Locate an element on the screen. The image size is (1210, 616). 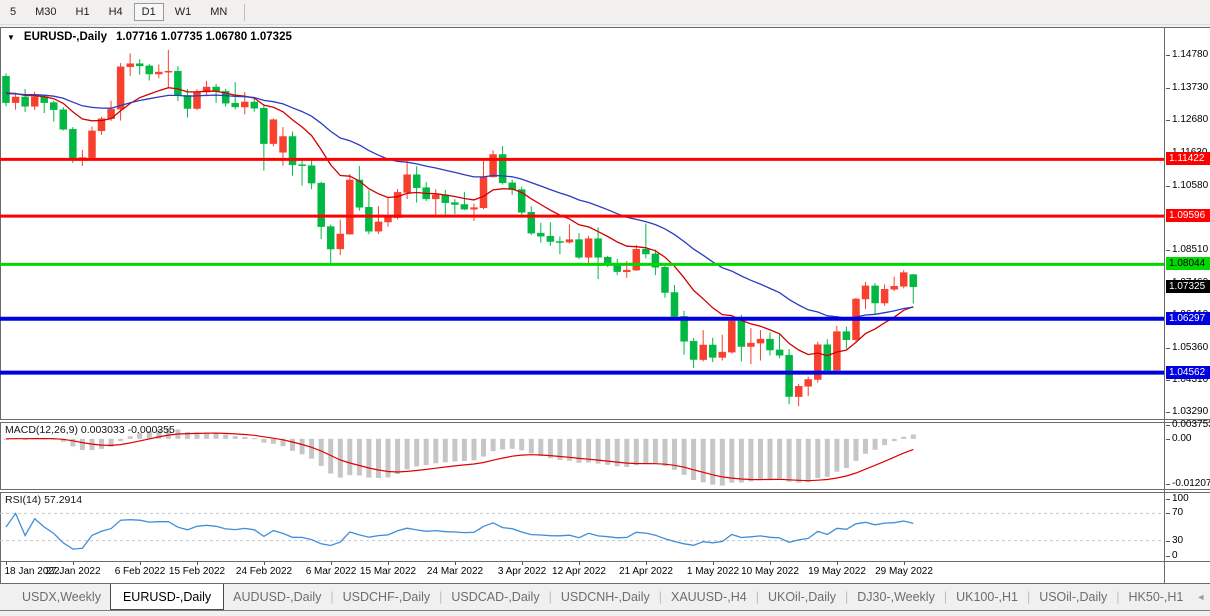
pane-separator-rsi is located at coordinates (605, 491).